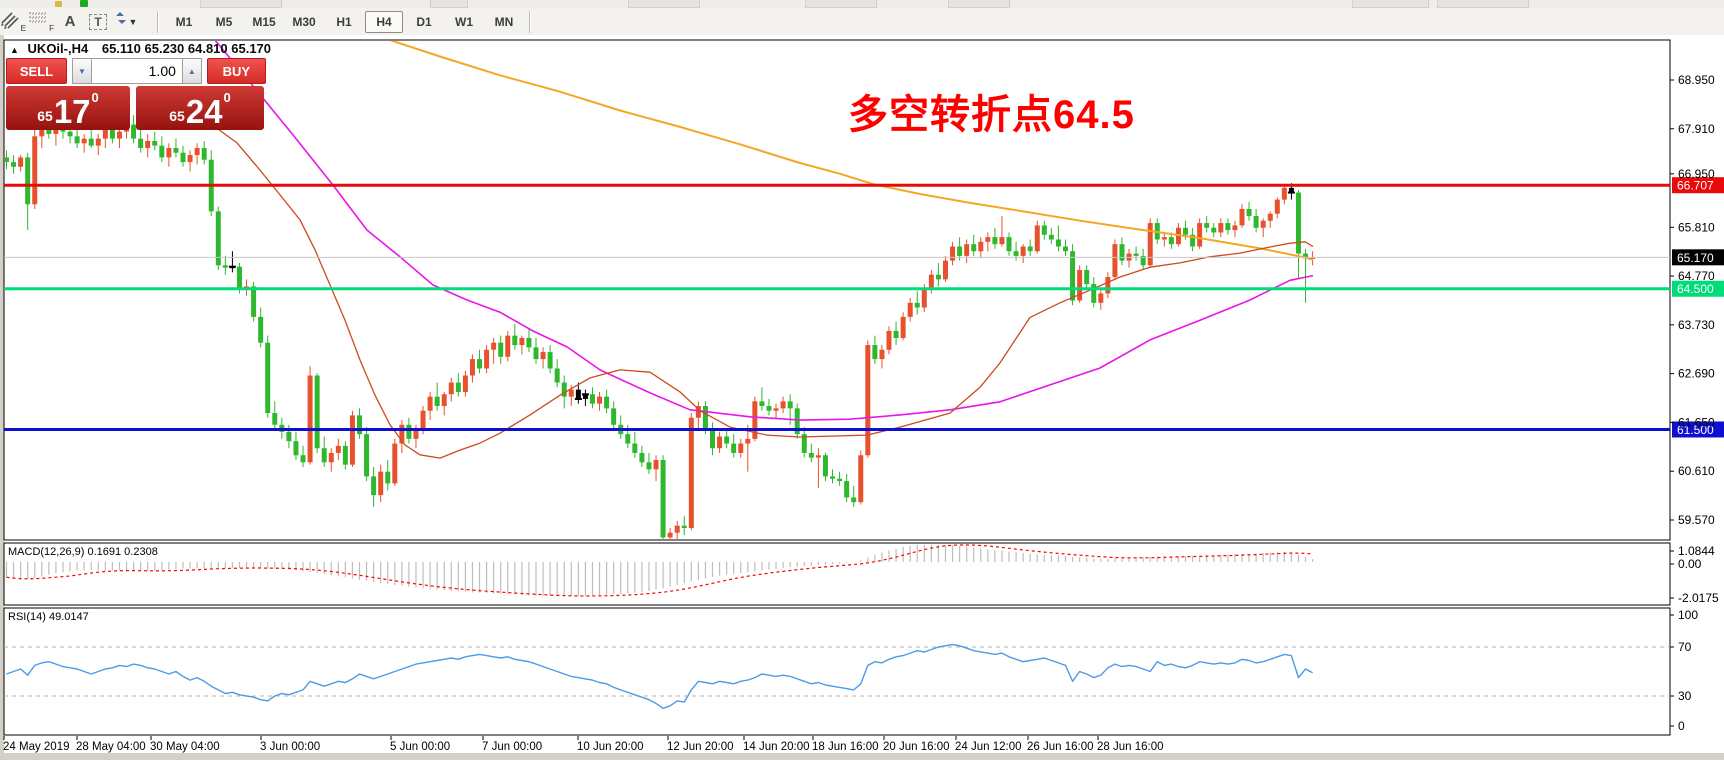  I want to click on macd-panel, so click(837, 574).